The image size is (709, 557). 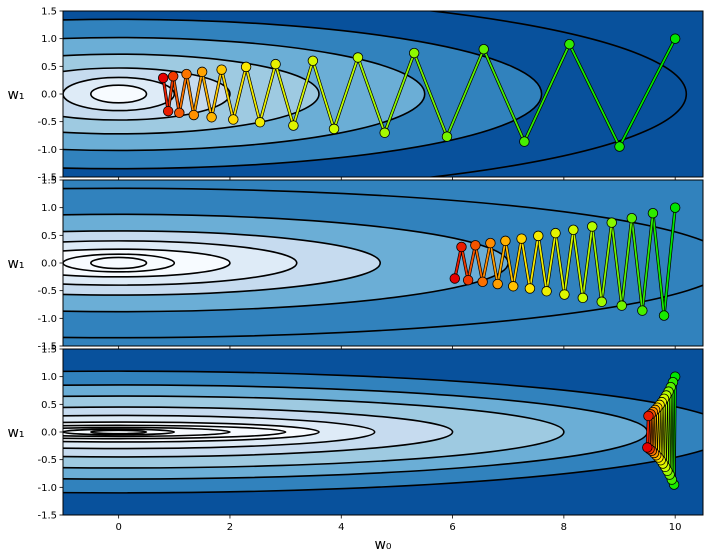 What do you see at coordinates (341, 527) in the screenshot?
I see `x-tick-label: 4` at bounding box center [341, 527].